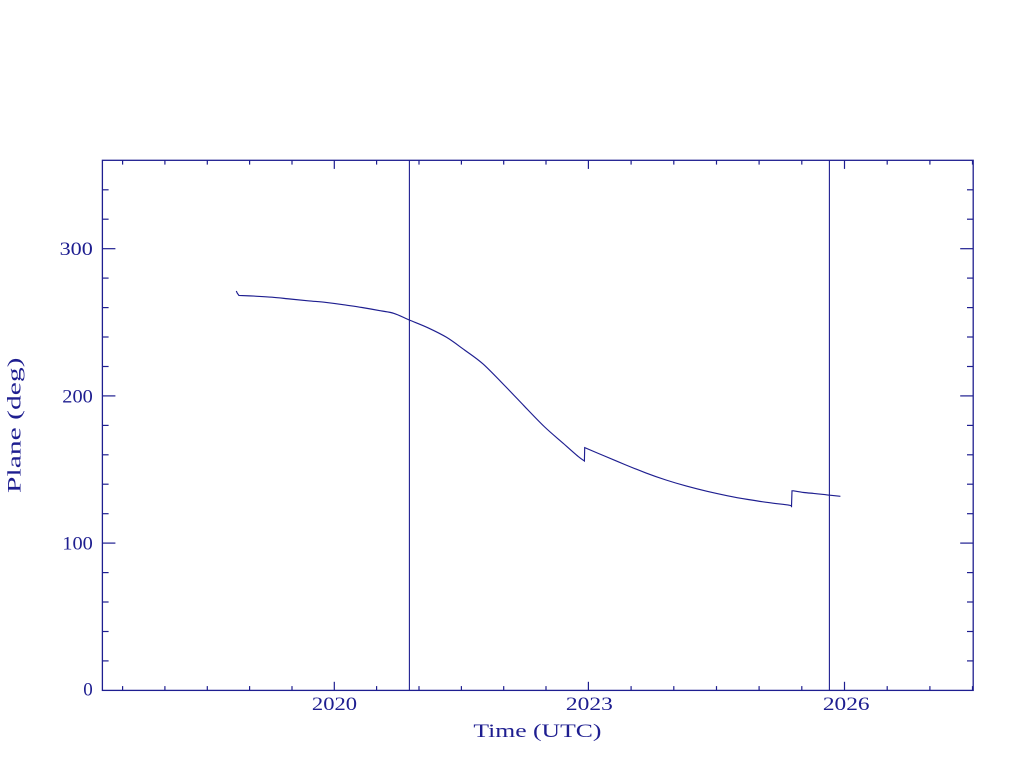 The height and width of the screenshot is (768, 1024). Describe the element at coordinates (846, 704) in the screenshot. I see `svg-text: 2026` at that location.